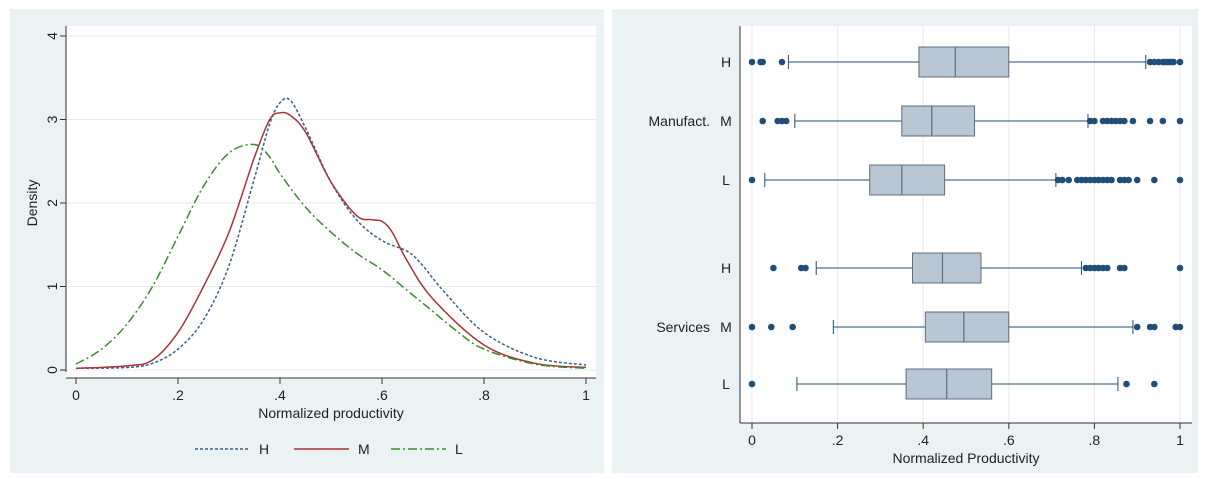  What do you see at coordinates (1009, 440) in the screenshot?
I see `boxplot-x-tick-label: .6` at bounding box center [1009, 440].